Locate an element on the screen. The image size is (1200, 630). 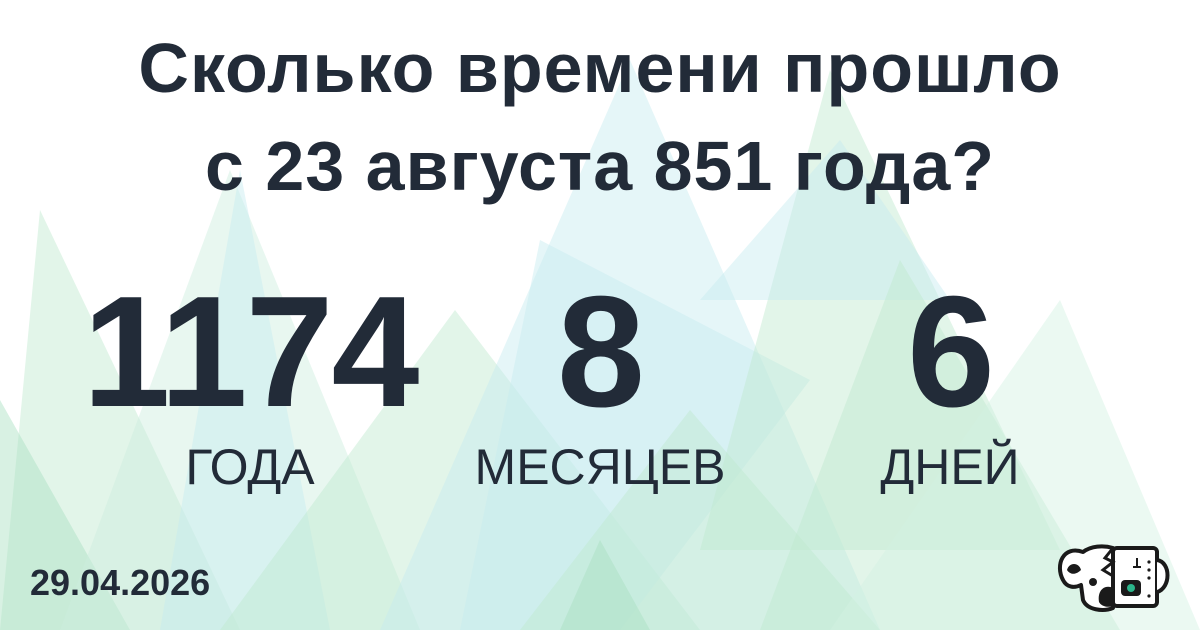
months-value: 8 is located at coordinates (601, 352).